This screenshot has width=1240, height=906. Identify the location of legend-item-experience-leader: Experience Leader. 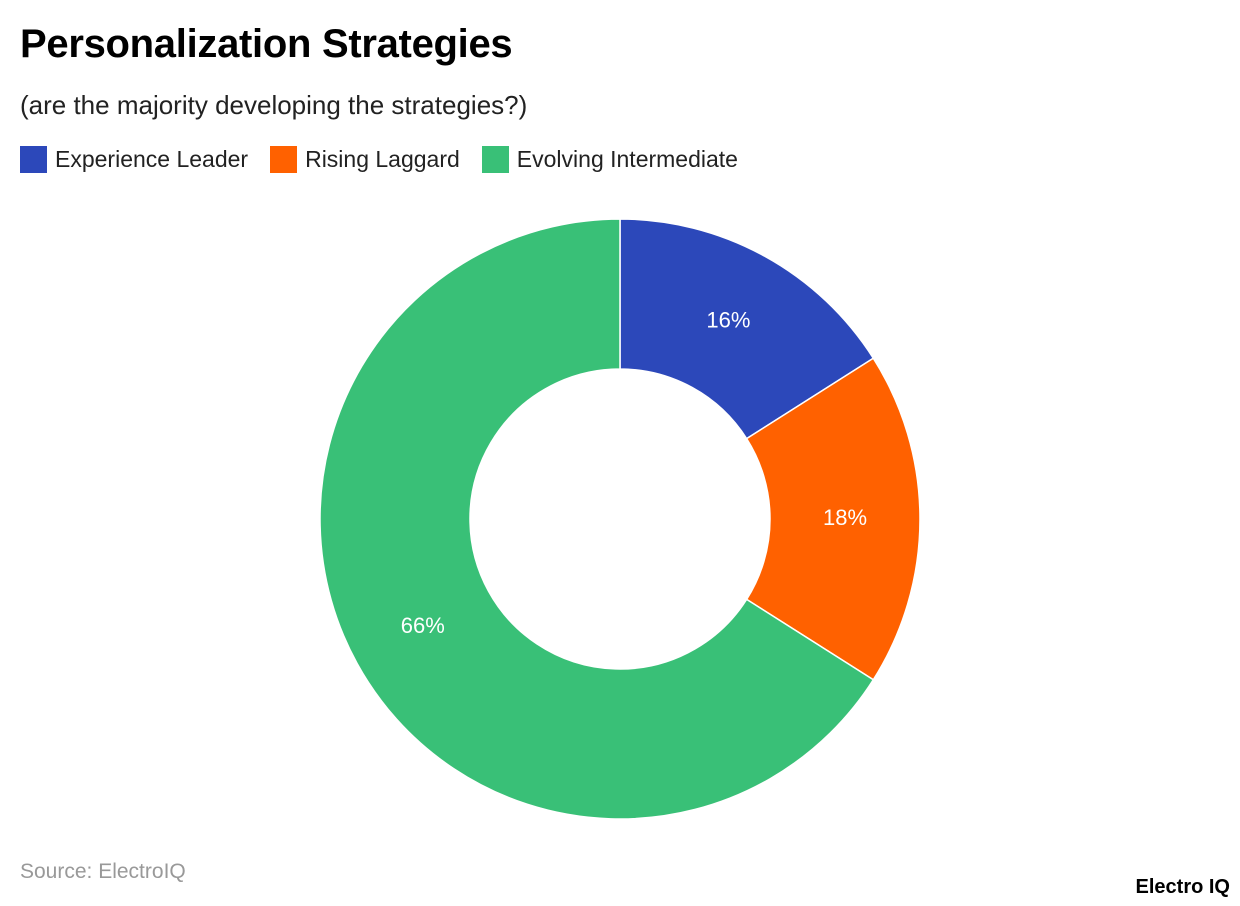
(134, 159).